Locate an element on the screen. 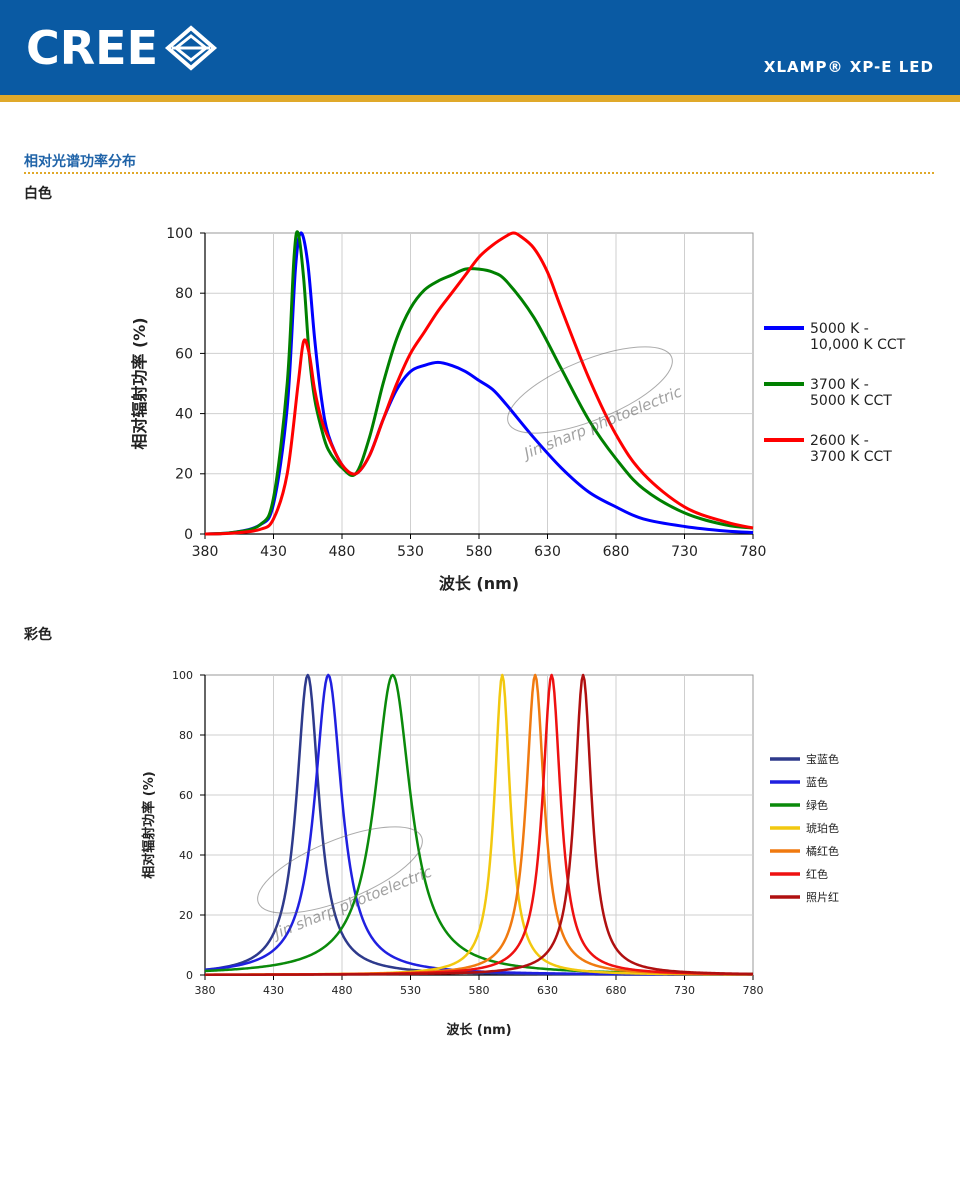 The width and height of the screenshot is (960, 1199). legend-label-line: 3700 K - is located at coordinates (839, 385).